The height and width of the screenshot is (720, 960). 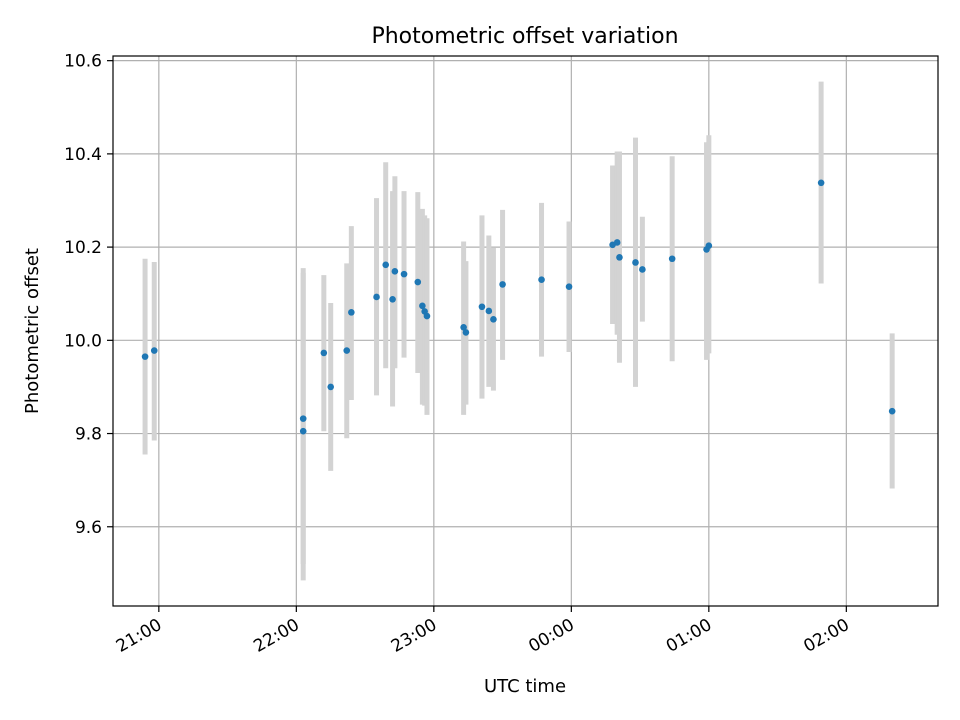 I want to click on y-tick-label: 9.6, so click(x=88, y=528).